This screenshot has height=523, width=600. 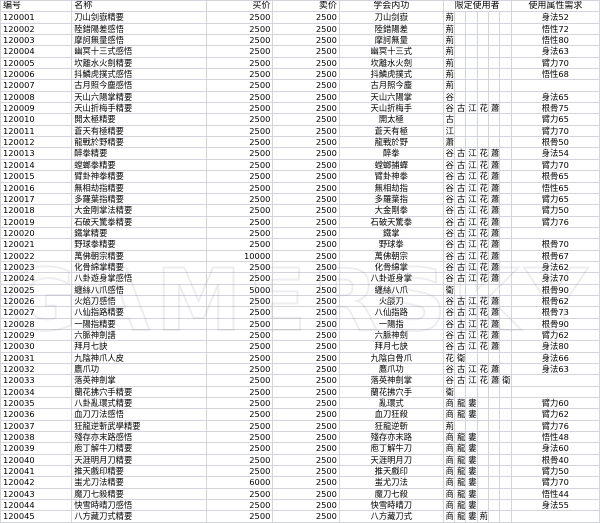 I want to click on table-row: 120028一陽指精要25002500一陽指谷月軒古薔江瑜花癡蕭逸根骨90, so click(x=300, y=323).